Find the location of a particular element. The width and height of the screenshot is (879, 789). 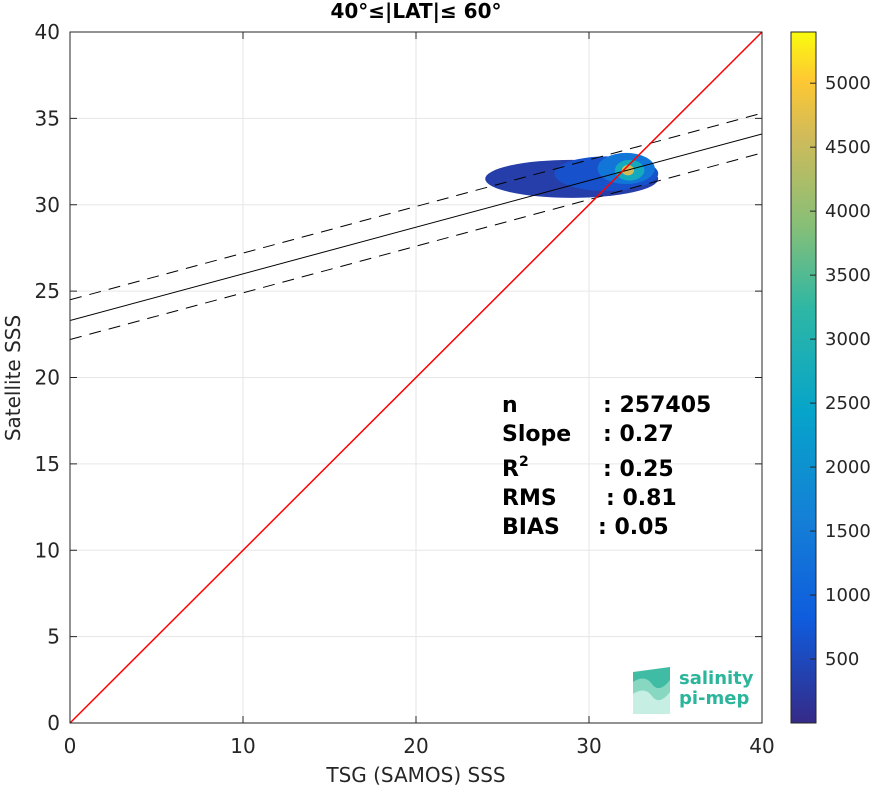

colorbar-tick-label: 1000 is located at coordinates (848, 595).